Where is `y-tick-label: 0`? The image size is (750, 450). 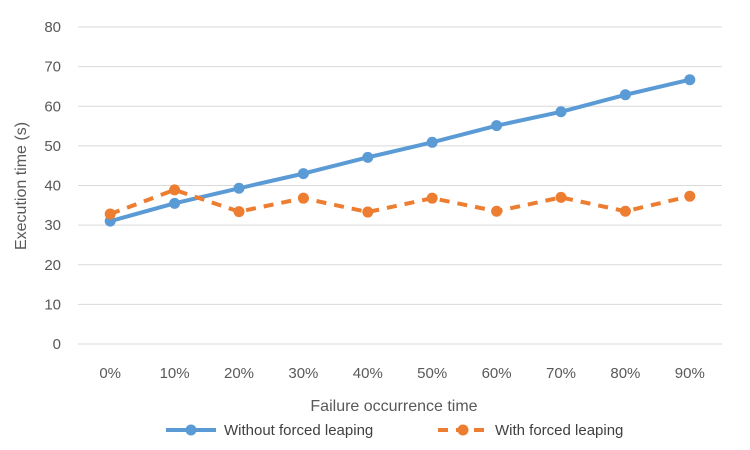 y-tick-label: 0 is located at coordinates (57, 344).